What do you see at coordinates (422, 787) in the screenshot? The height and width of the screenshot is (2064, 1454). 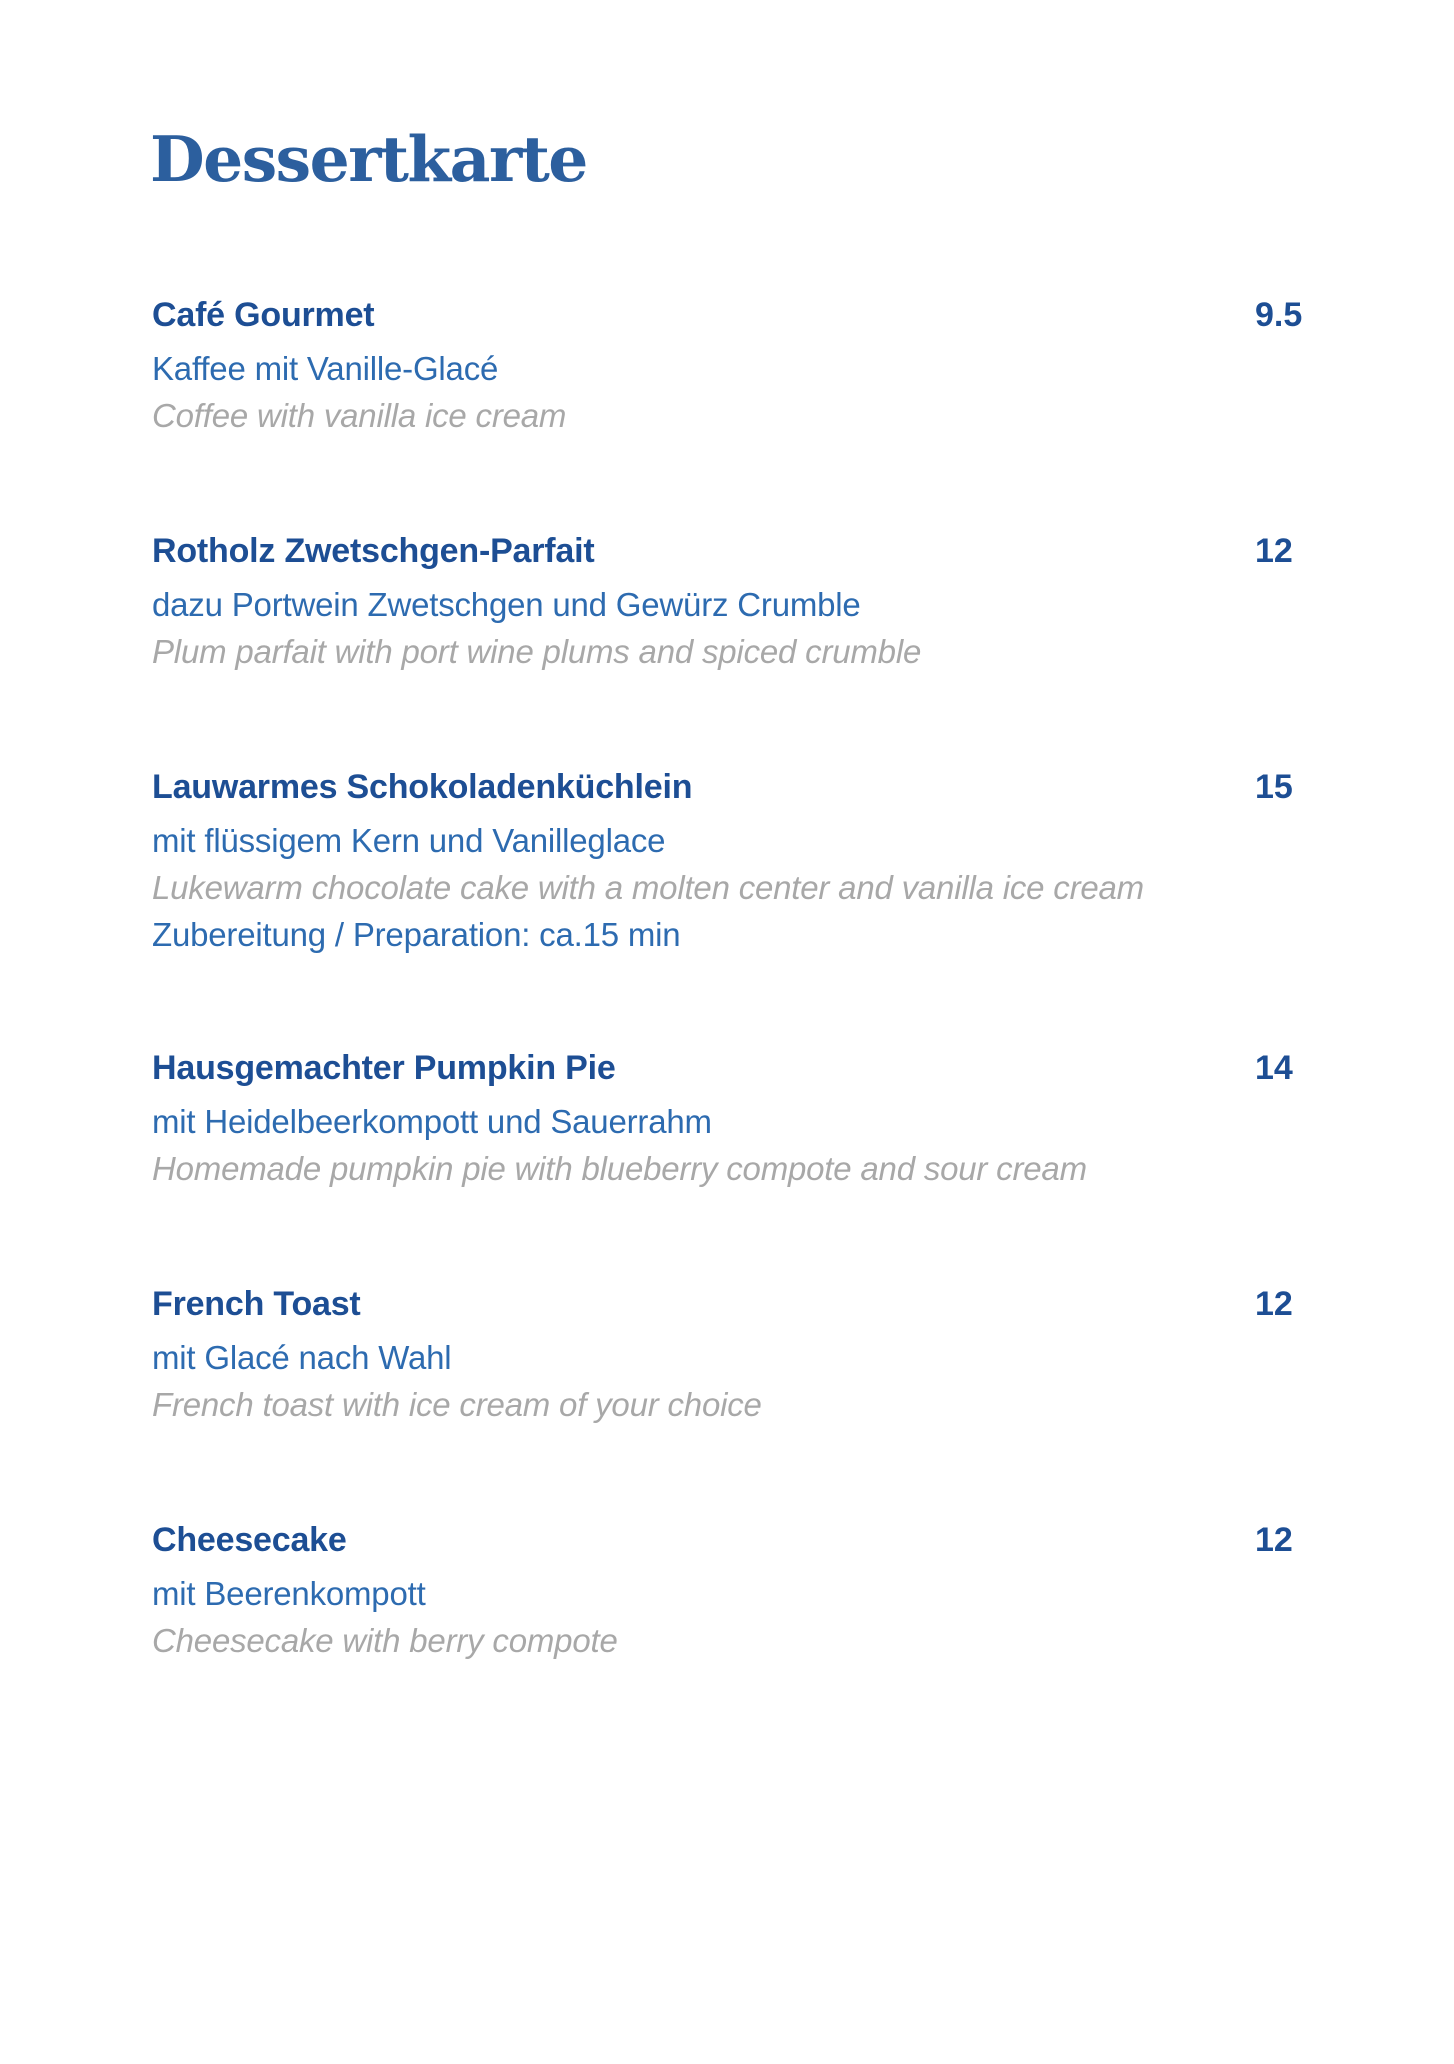 I see `item-name: Lauwarmes Schokoladenküchlein` at bounding box center [422, 787].